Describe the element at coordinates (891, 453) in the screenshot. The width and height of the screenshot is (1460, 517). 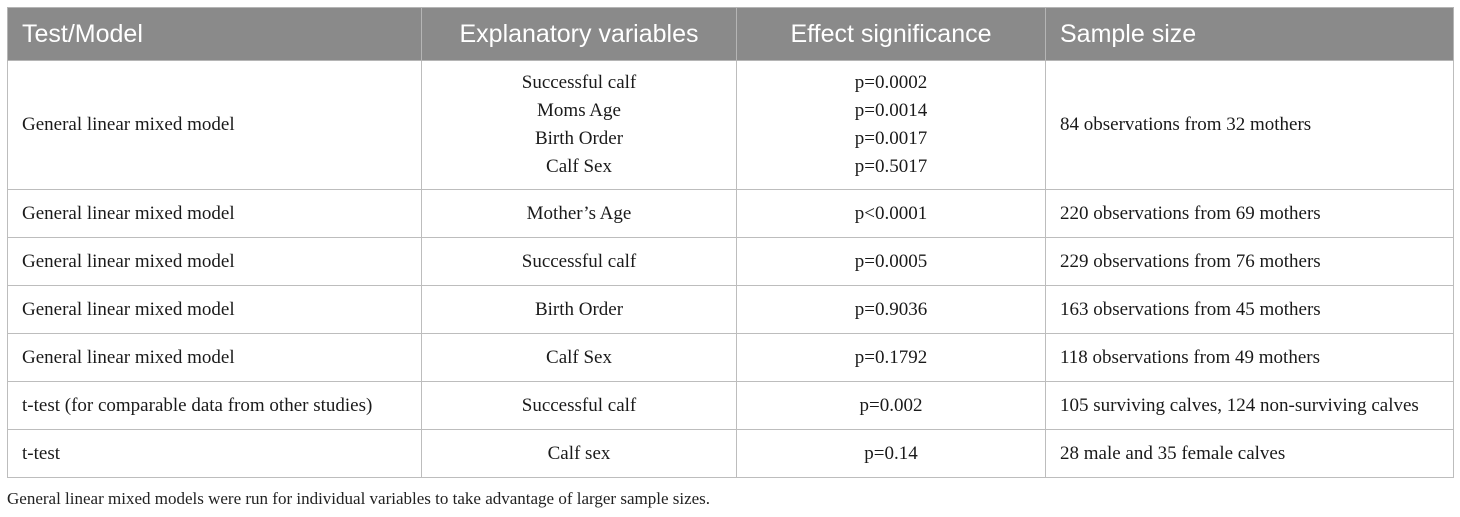
I see `cell-significance: p=0.14` at that location.